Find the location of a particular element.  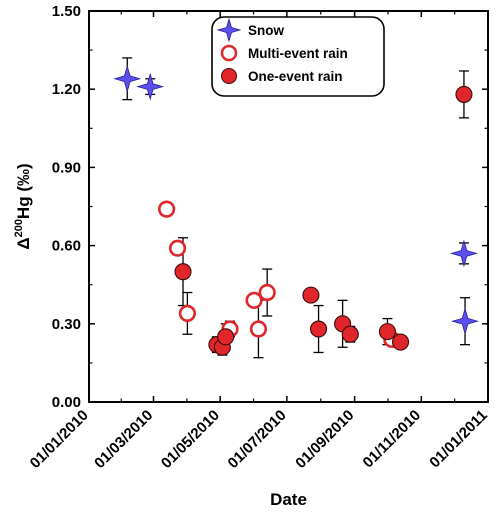

x-tick-label: 01/05/2010 is located at coordinates (190, 439).